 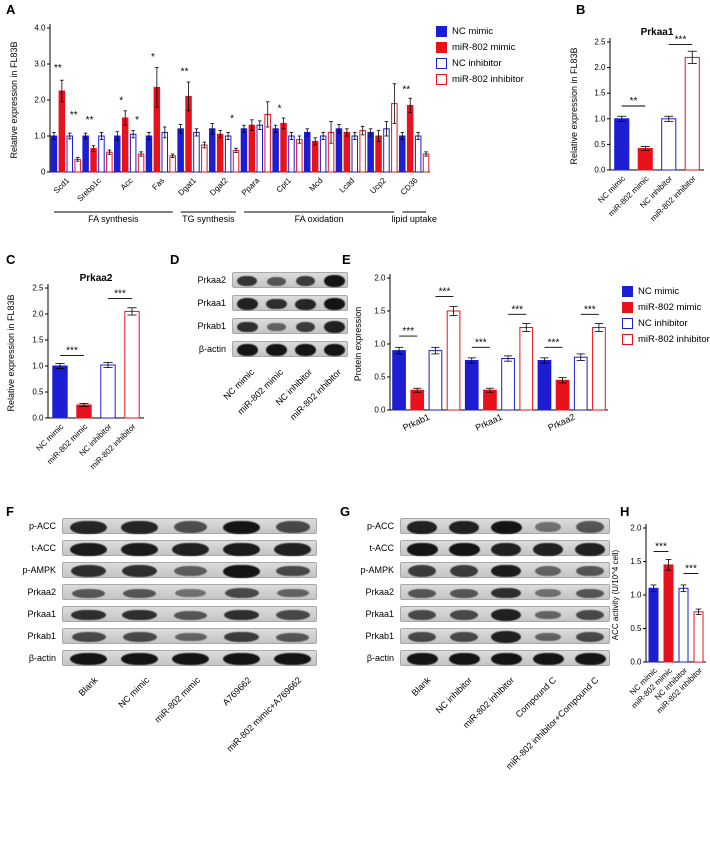 What do you see at coordinates (380, 311) in the screenshot?
I see `chart-text: 1.5` at bounding box center [380, 311].